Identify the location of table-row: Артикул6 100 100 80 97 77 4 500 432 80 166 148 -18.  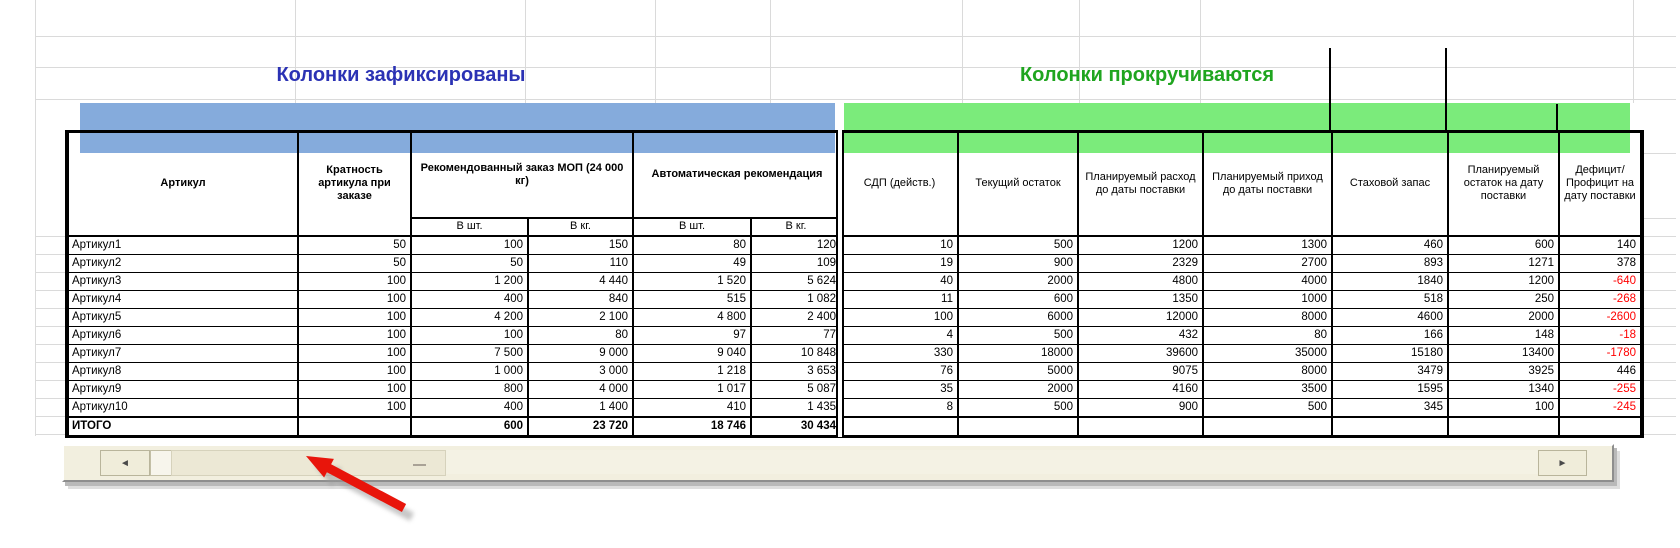
(854, 335).